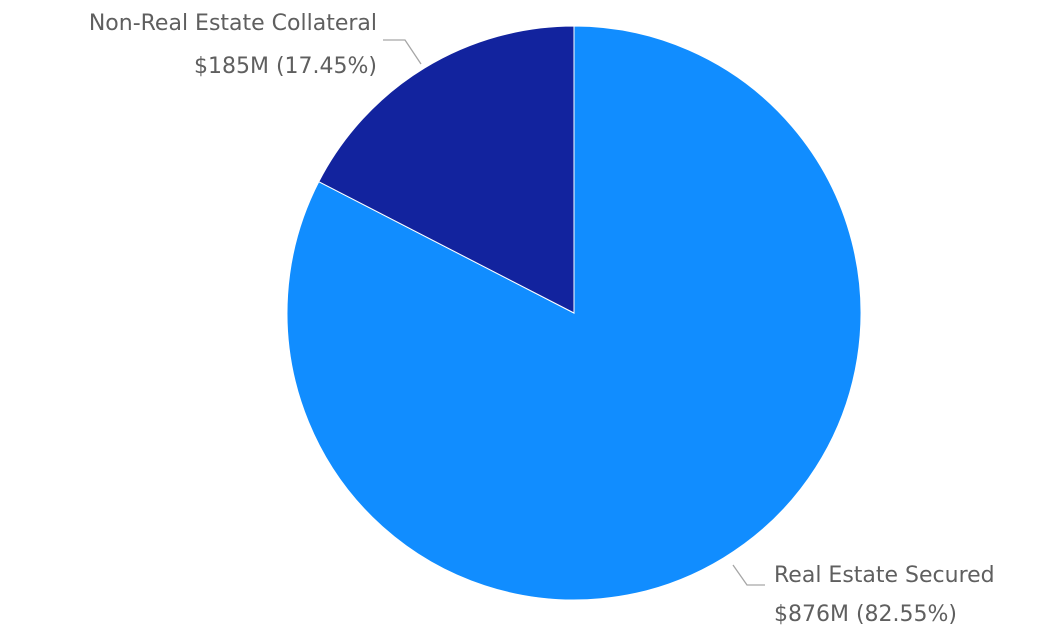 Image resolution: width=1048 pixels, height=633 pixels. What do you see at coordinates (884, 575) in the screenshot?
I see `slice-label-real-estate-name: Real Estate Secured` at bounding box center [884, 575].